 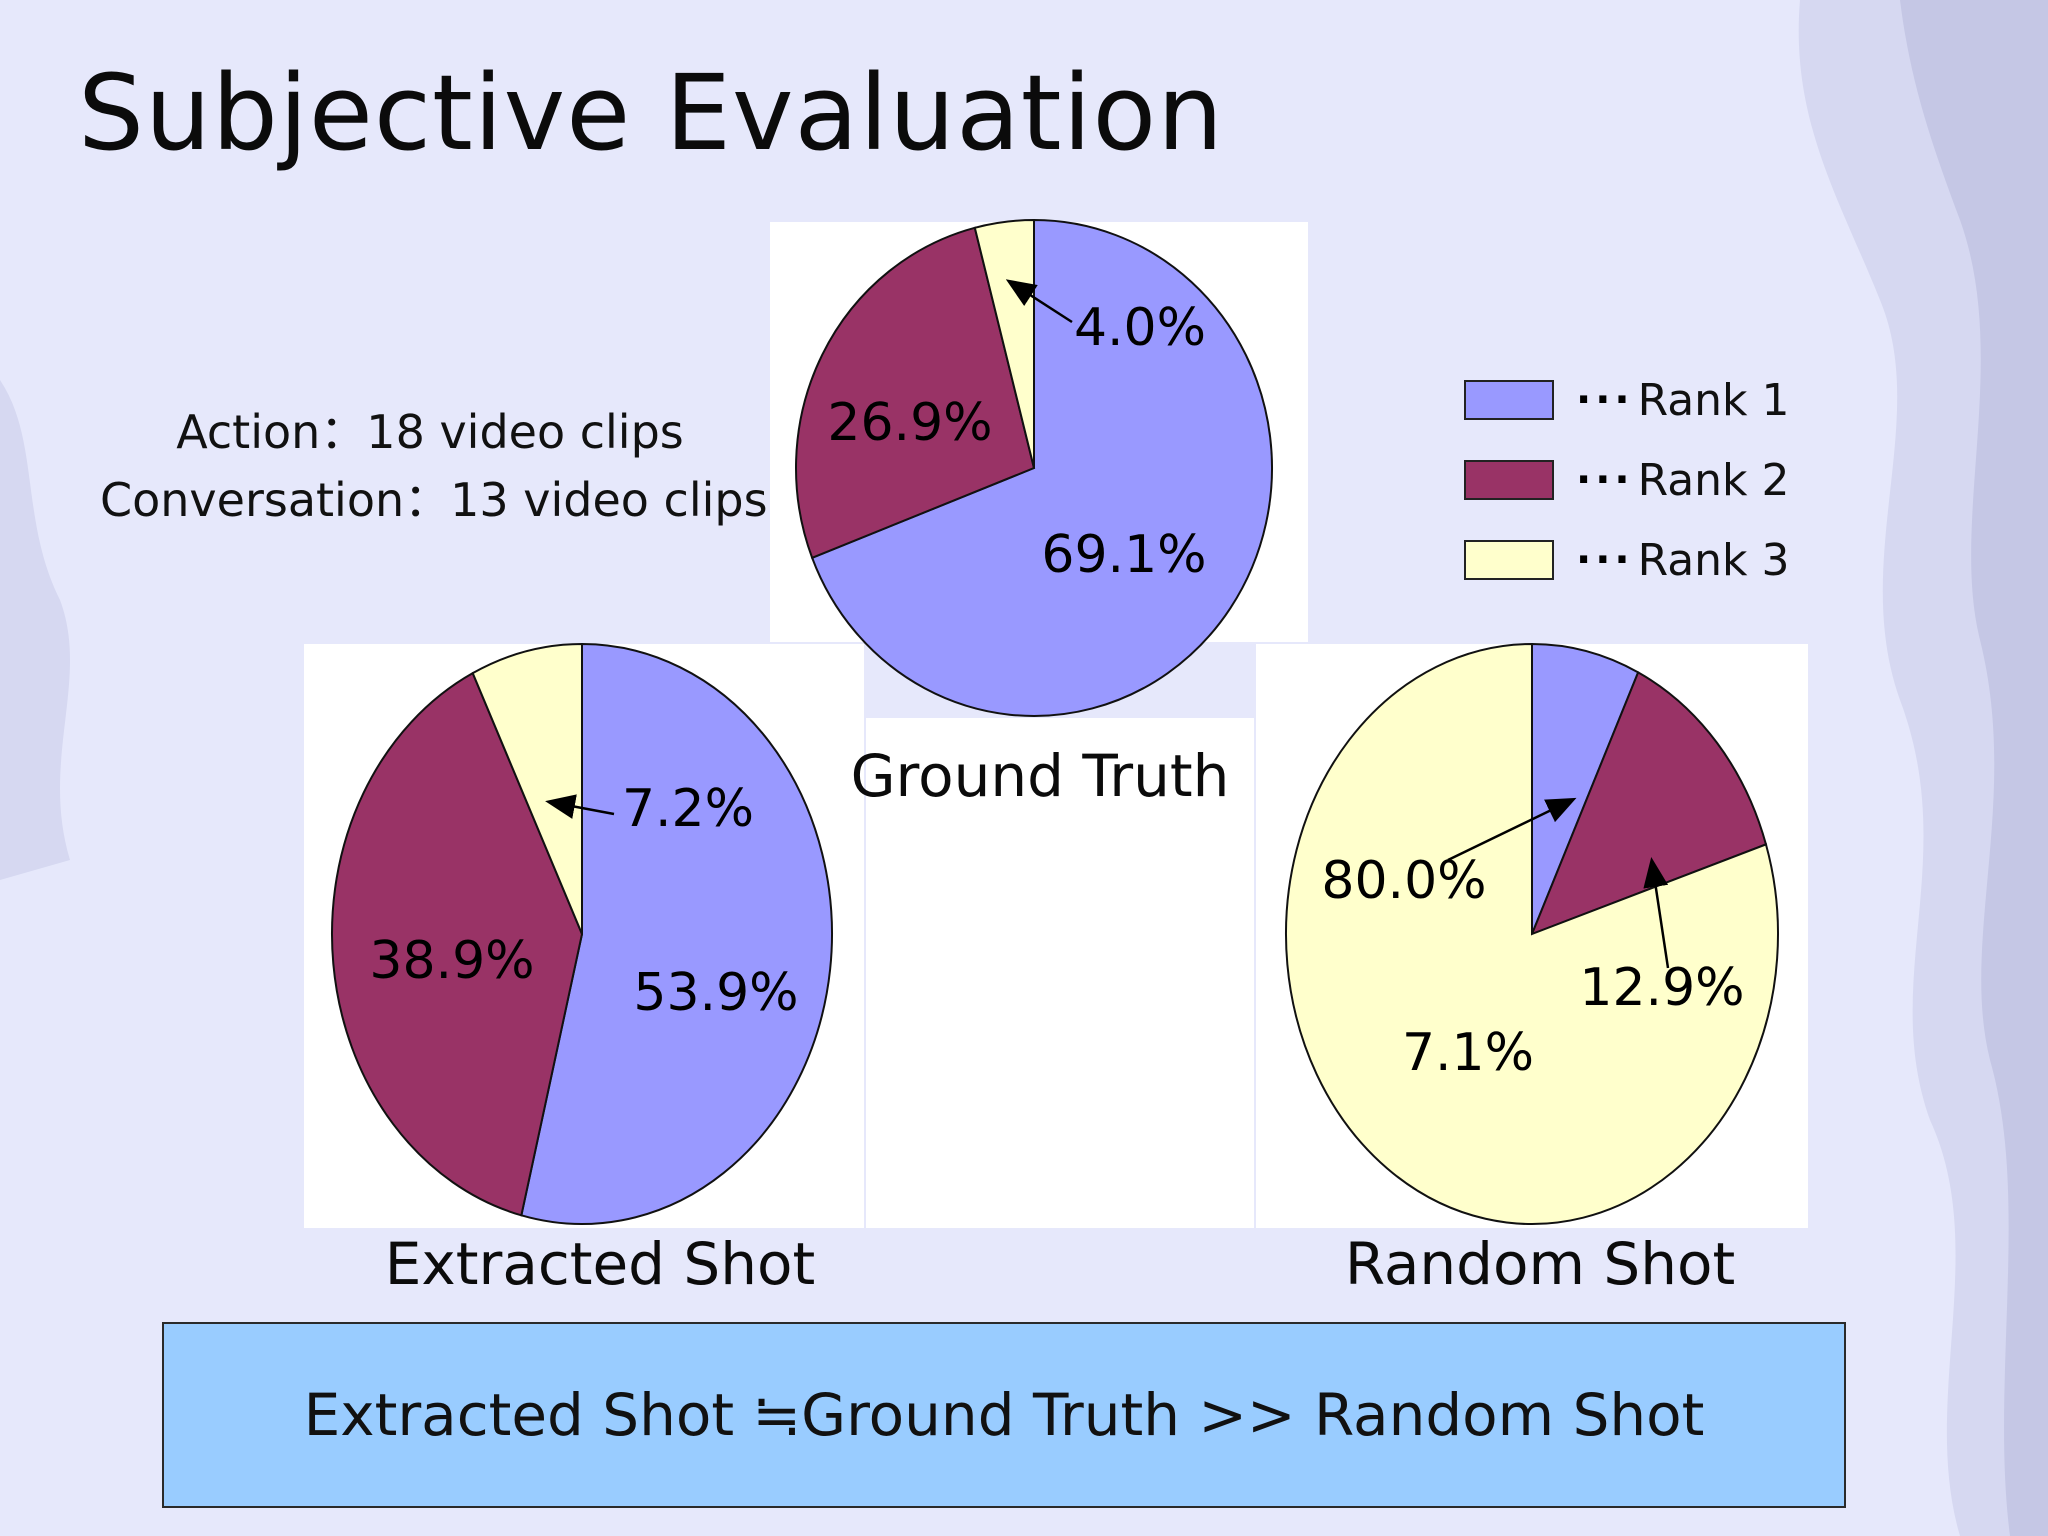 What do you see at coordinates (1713, 480) in the screenshot?
I see `legend-label-rank-2: Rank 2` at bounding box center [1713, 480].